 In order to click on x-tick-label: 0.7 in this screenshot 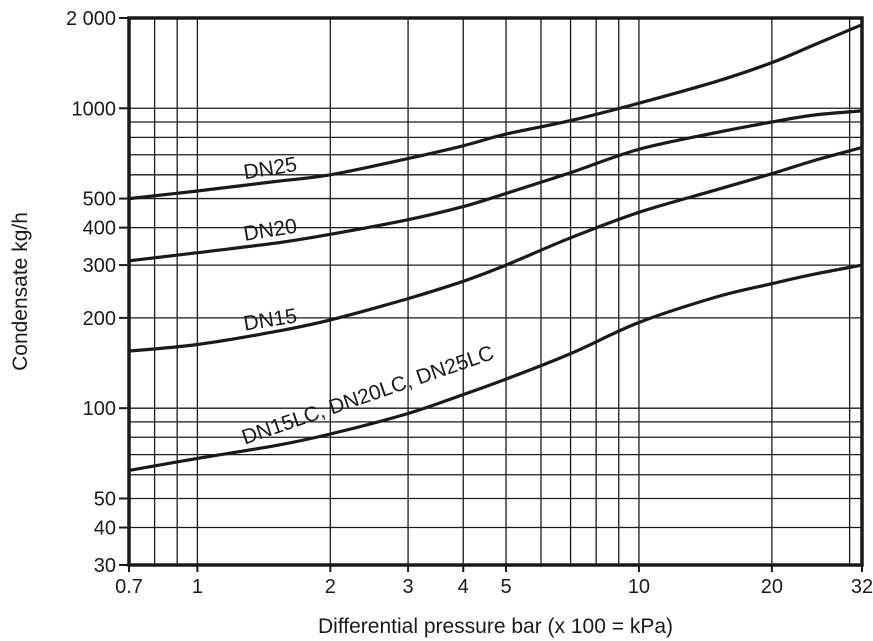, I will do `click(129, 587)`.